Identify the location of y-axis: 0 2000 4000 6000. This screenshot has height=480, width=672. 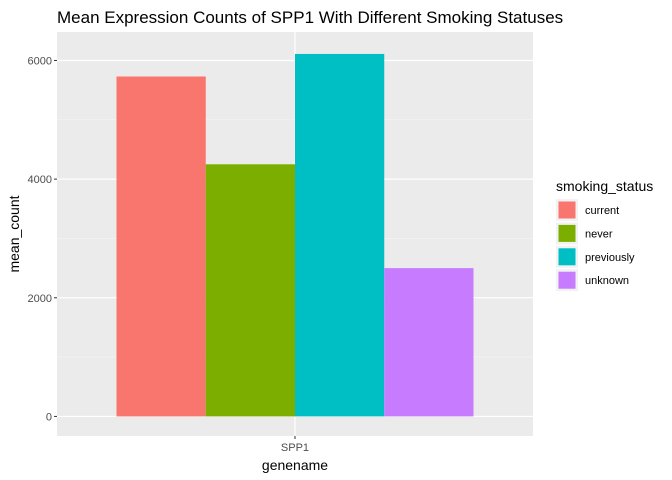
(42, 239).